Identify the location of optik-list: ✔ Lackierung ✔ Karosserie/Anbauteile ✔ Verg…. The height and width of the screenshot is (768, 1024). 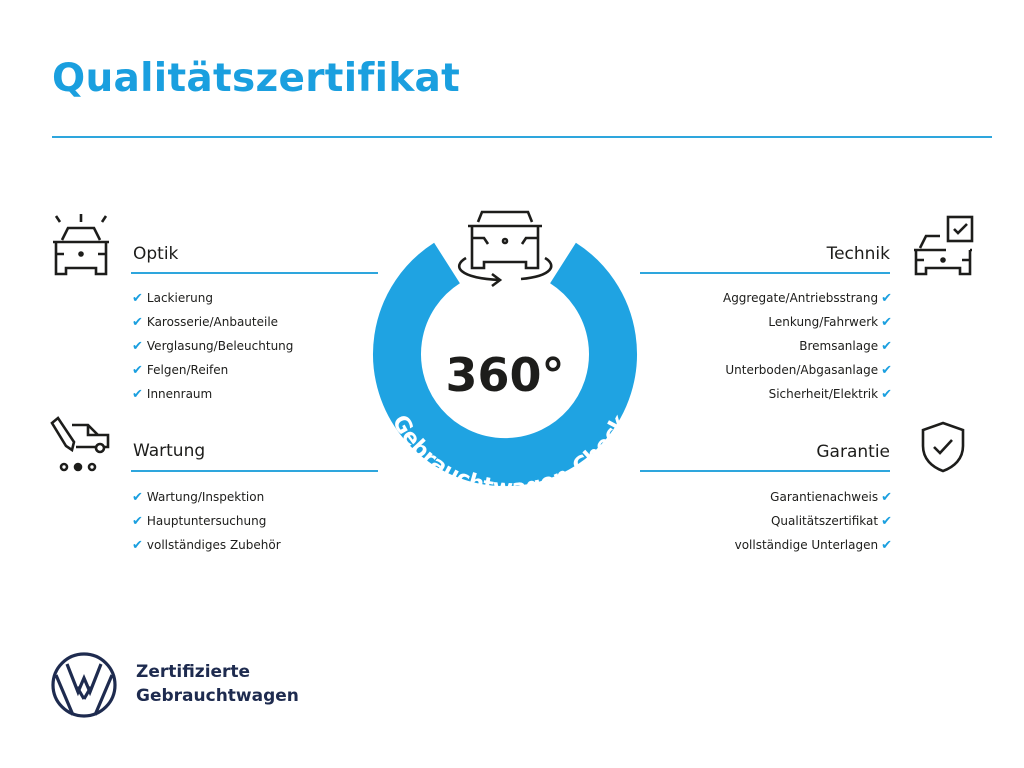
(212, 346).